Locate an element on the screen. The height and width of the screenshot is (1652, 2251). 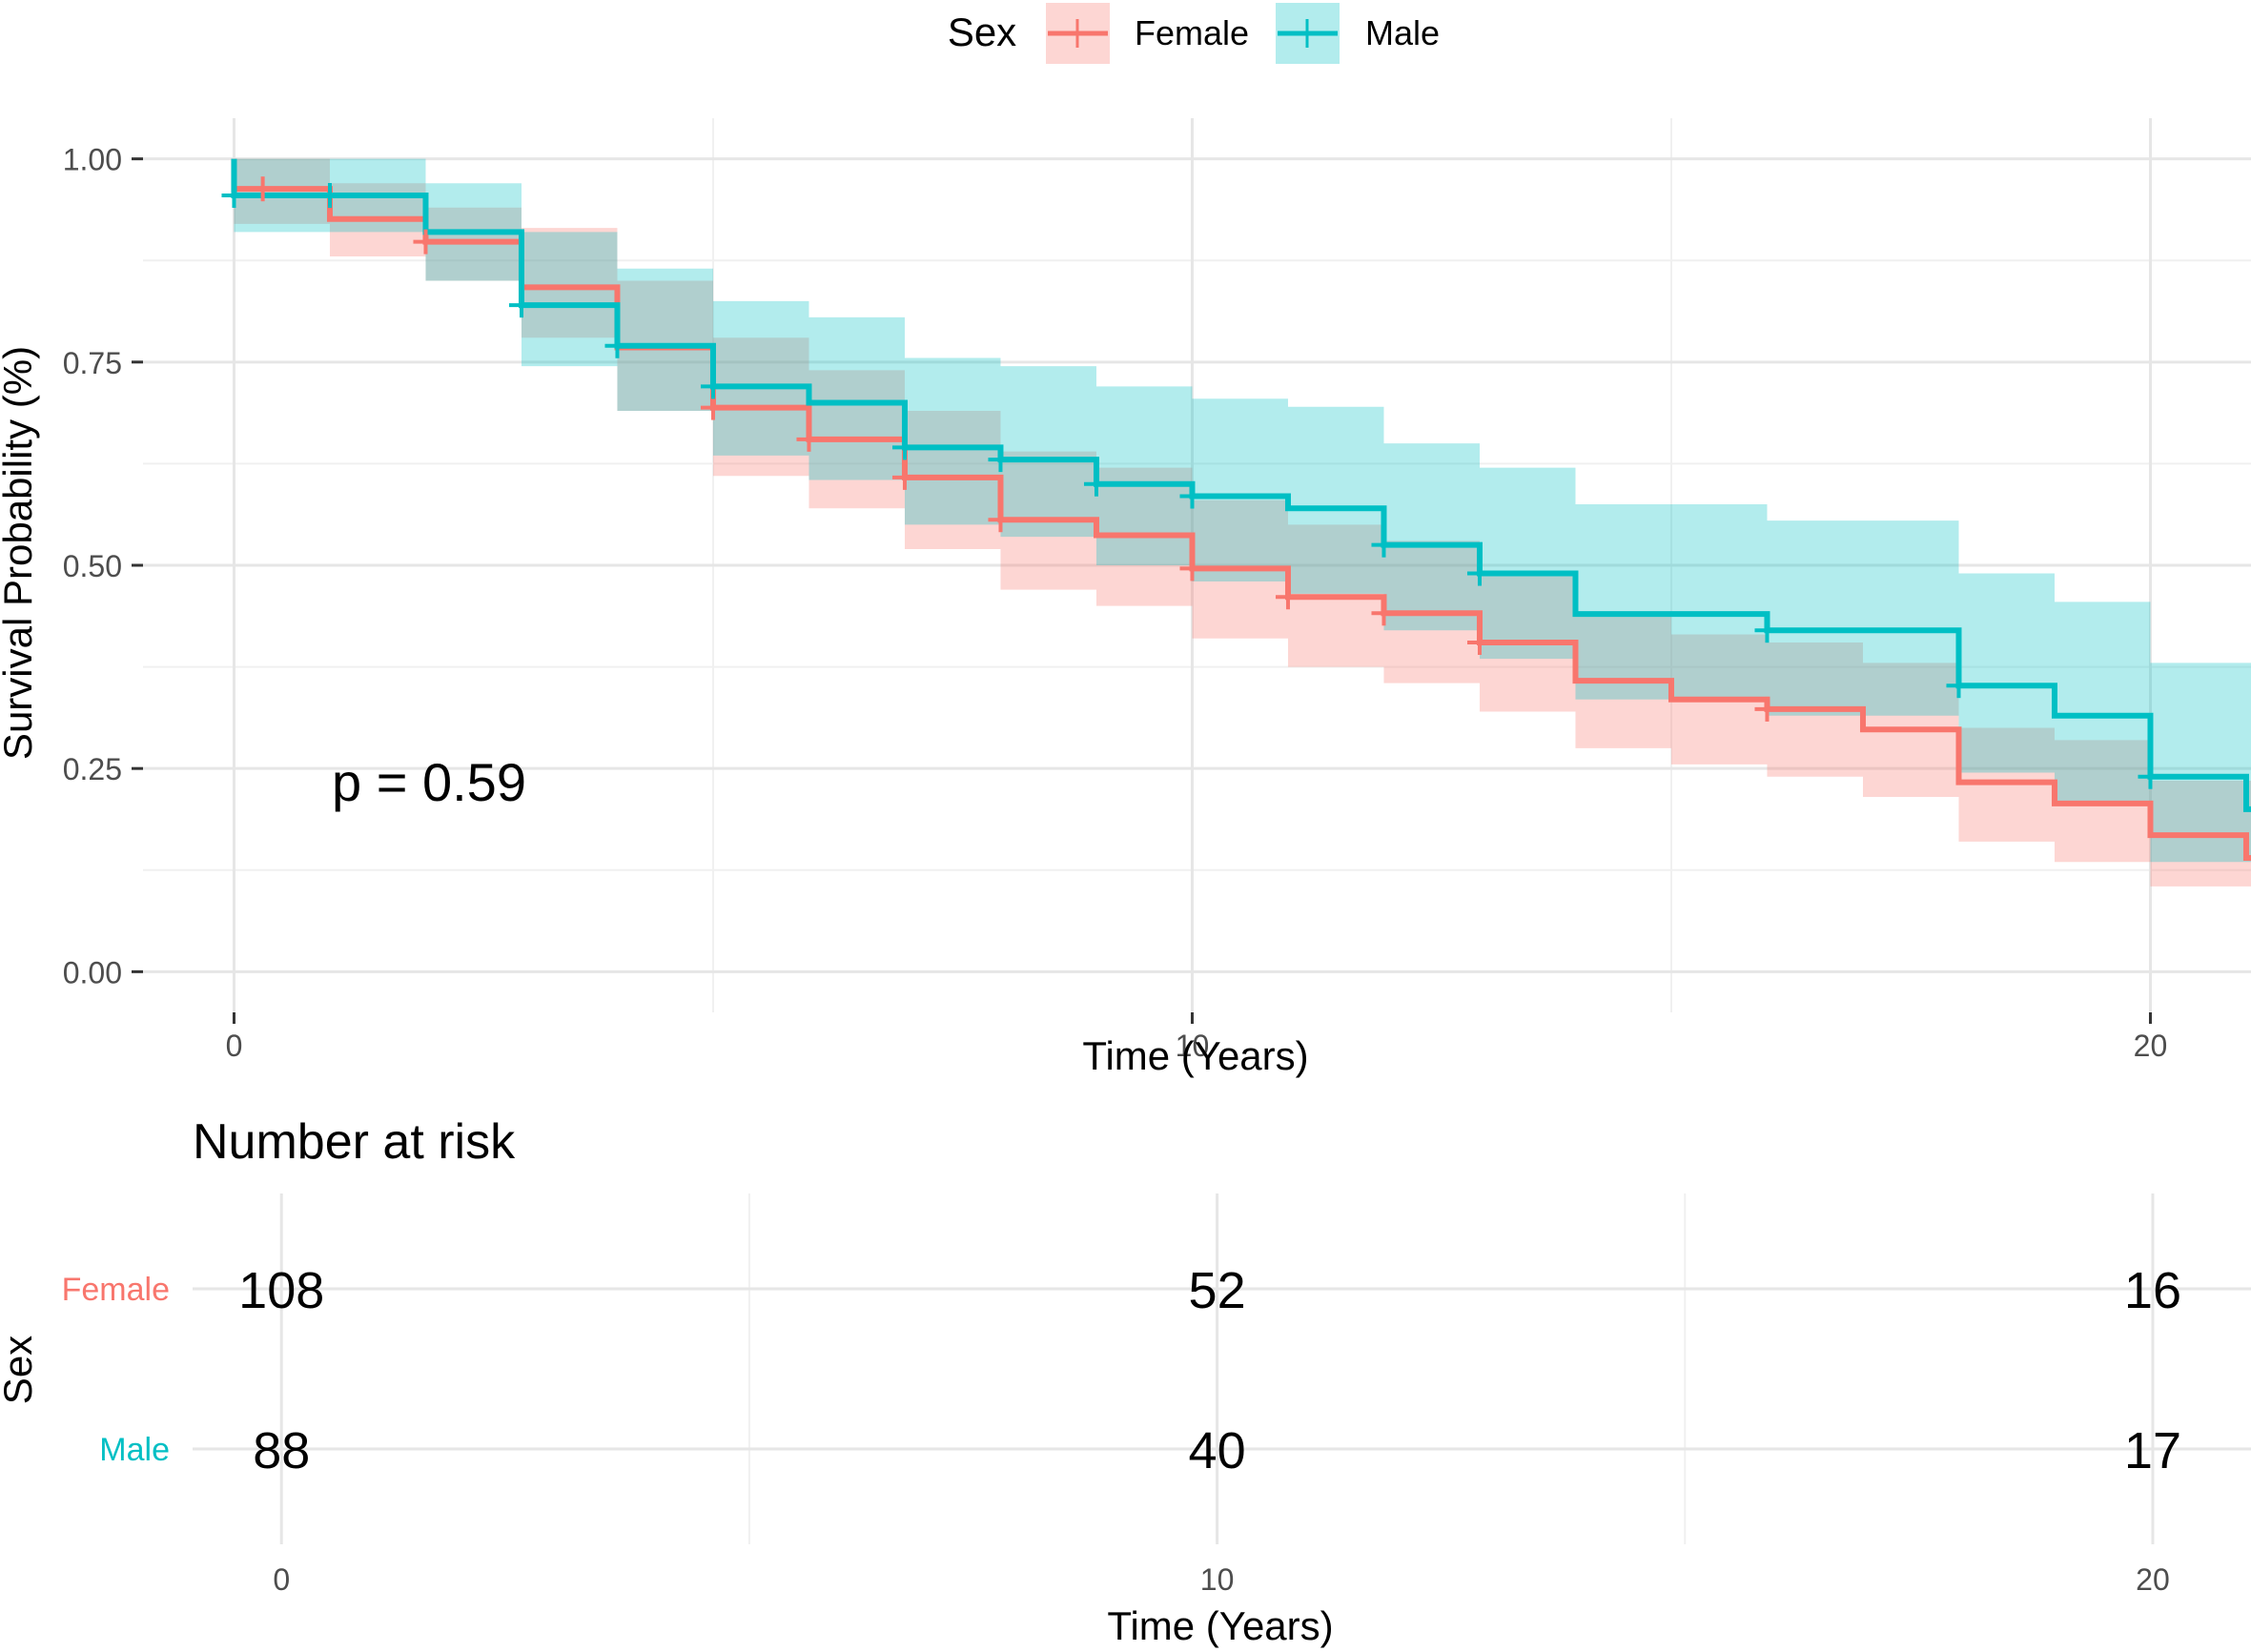
y-tick-label: 1.00 is located at coordinates (92, 160).